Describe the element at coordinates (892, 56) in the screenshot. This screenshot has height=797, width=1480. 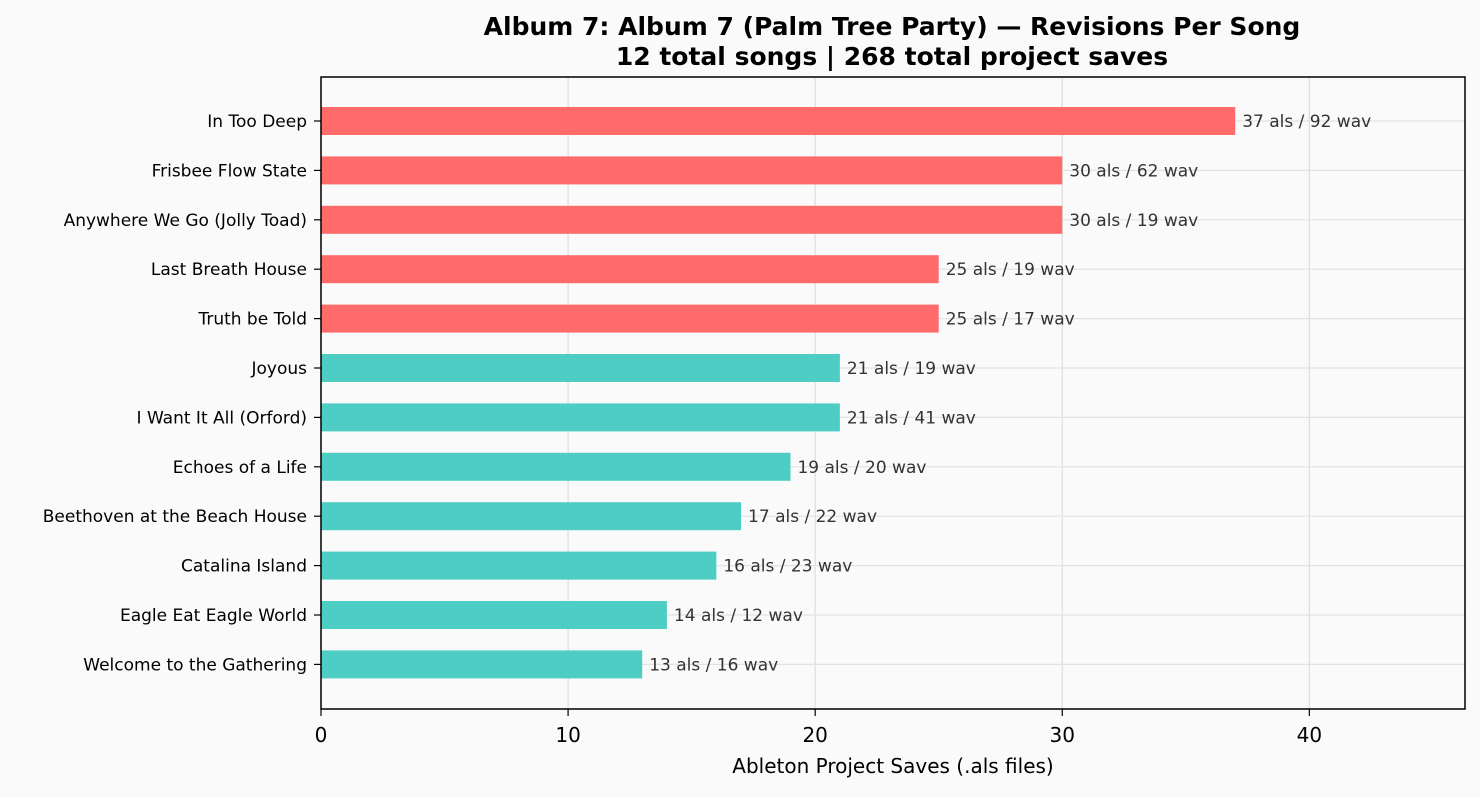
I see `chart-title-line-2: 12 total songs | 268 total project saves` at that location.